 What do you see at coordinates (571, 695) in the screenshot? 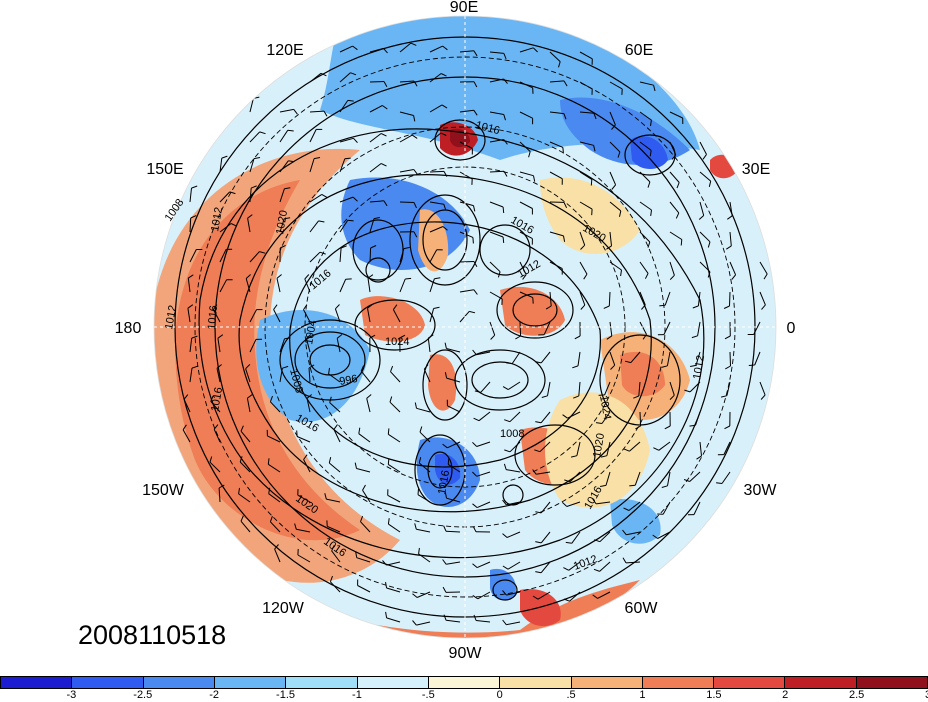
I see `colorbar-tick: .5` at bounding box center [571, 695].